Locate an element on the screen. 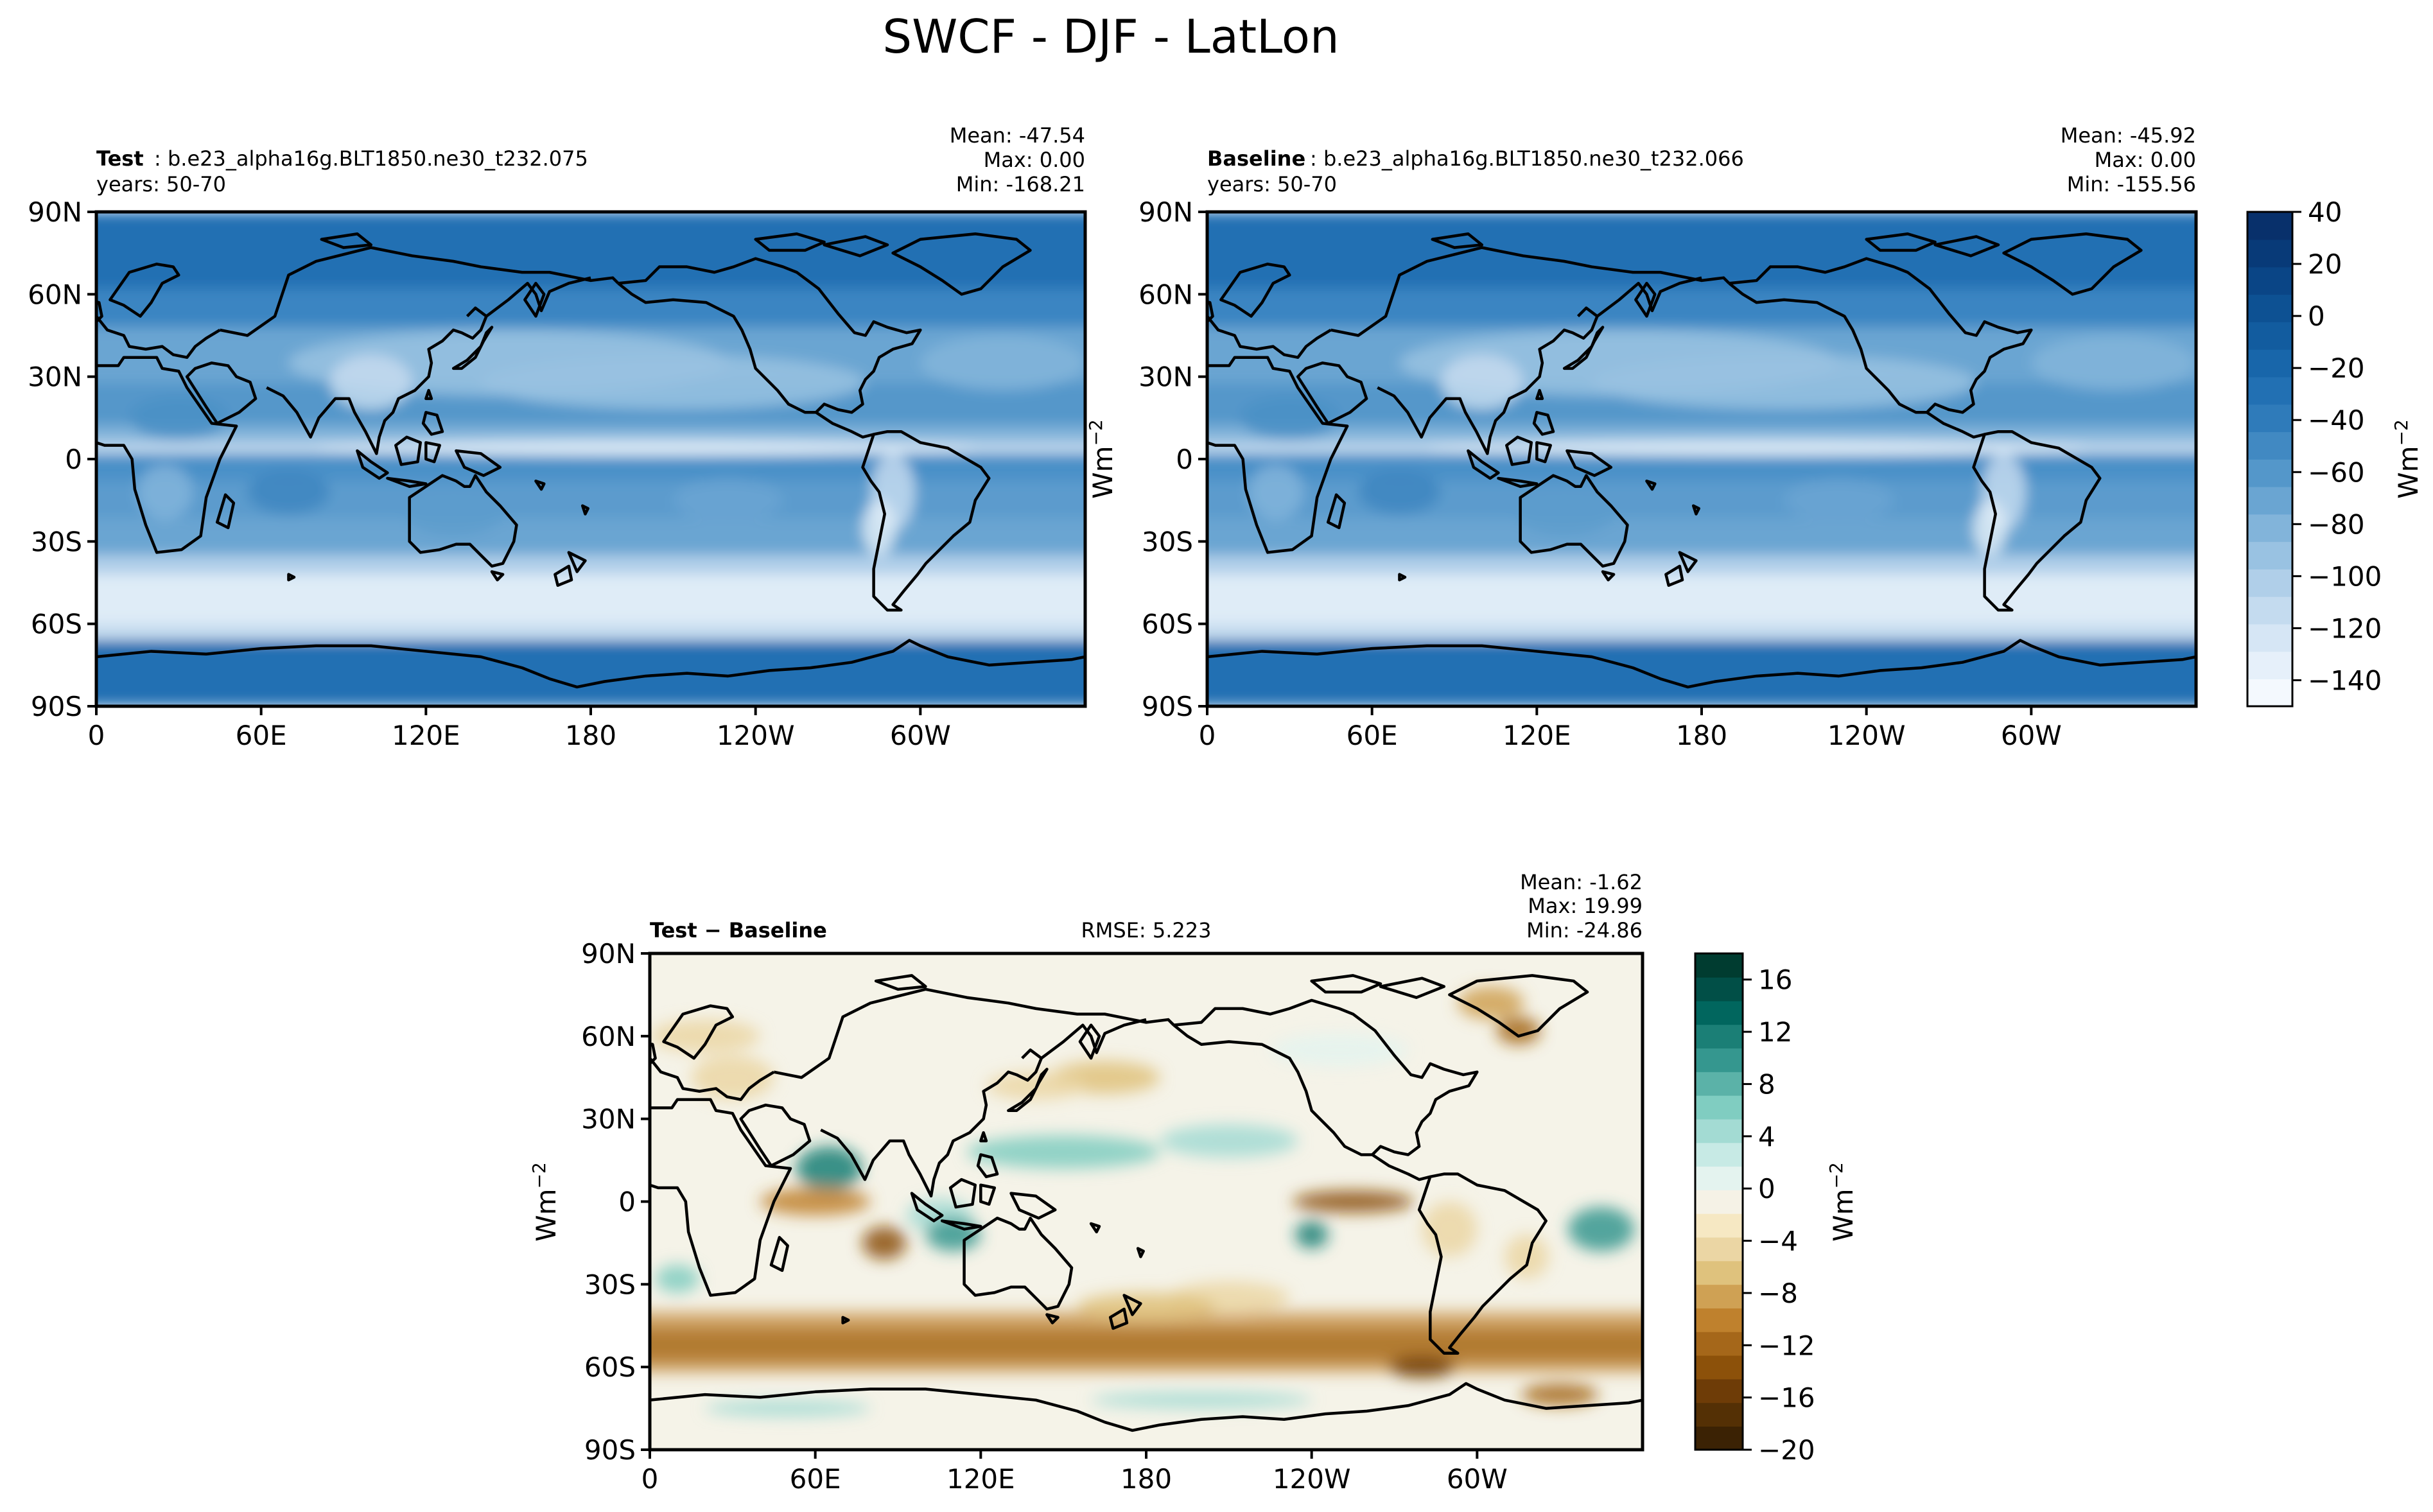 This screenshot has height=1512, width=2433. baseline-stat-min: Min: -155.56 is located at coordinates (2131, 184).